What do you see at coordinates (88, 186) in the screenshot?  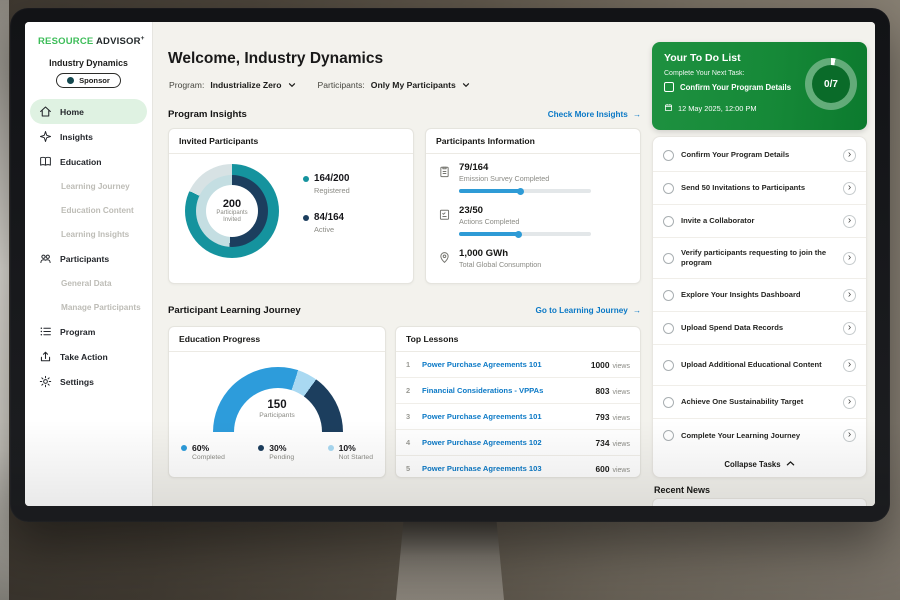 I see `sidebar-item-learning-journey: Learning Journey` at bounding box center [88, 186].